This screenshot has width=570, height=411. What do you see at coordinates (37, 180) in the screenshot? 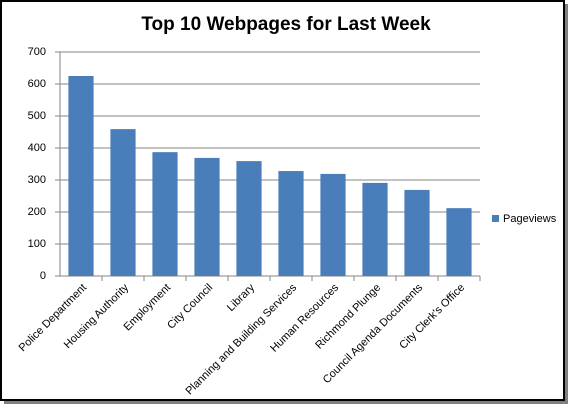
I see `y-tick-label: 300` at bounding box center [37, 180].